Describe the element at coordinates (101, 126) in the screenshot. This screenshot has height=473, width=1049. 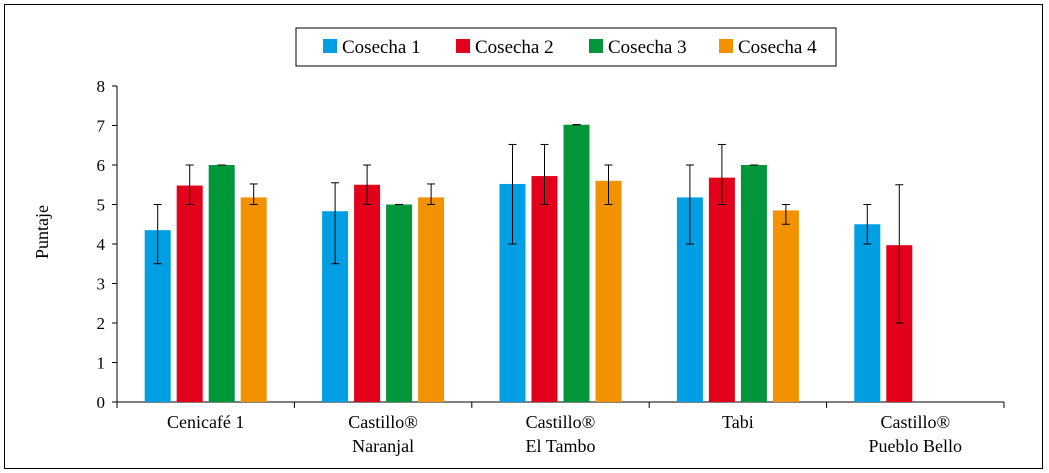
I see `y-tick-label: 7` at that location.